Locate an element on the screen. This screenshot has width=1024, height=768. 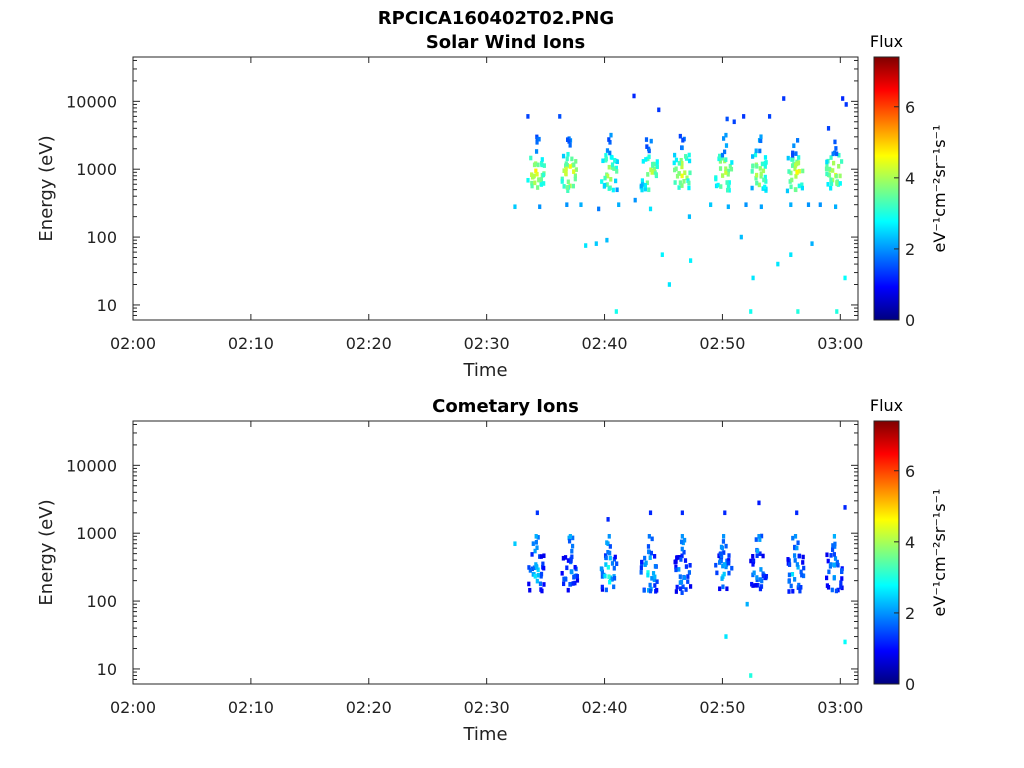
x-tick-label: 02:30 is located at coordinates (487, 707).